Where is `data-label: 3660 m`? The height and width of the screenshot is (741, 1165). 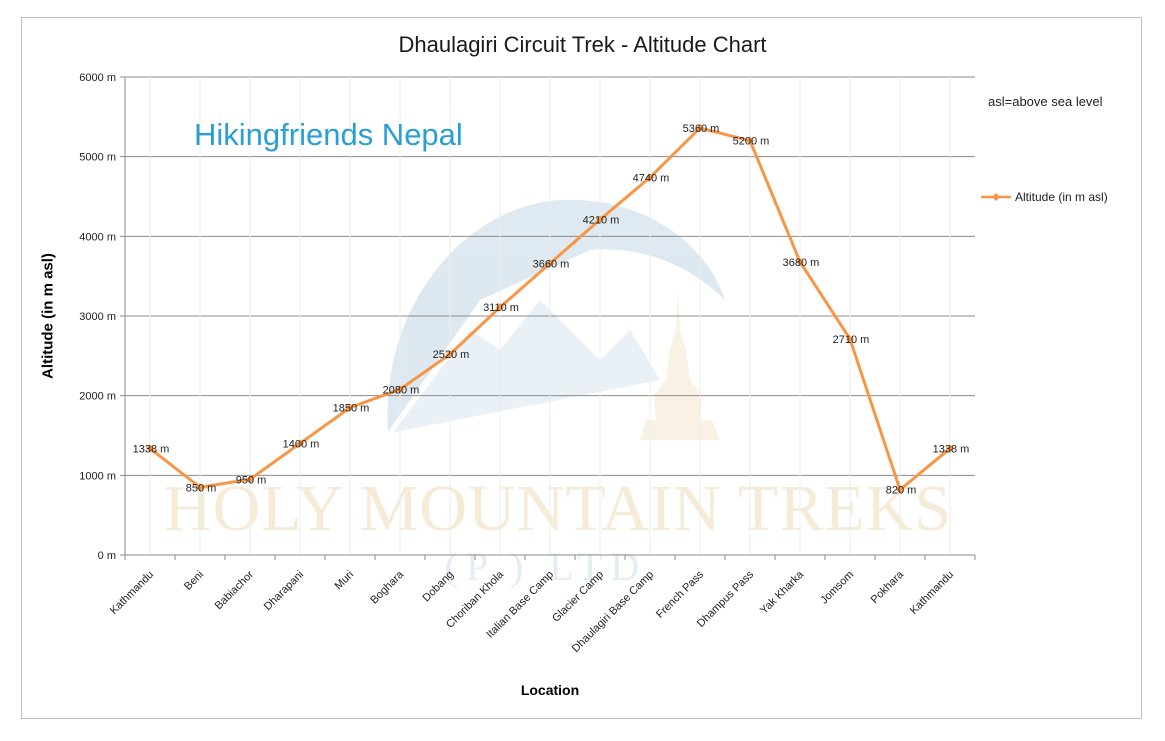 data-label: 3660 m is located at coordinates (551, 264).